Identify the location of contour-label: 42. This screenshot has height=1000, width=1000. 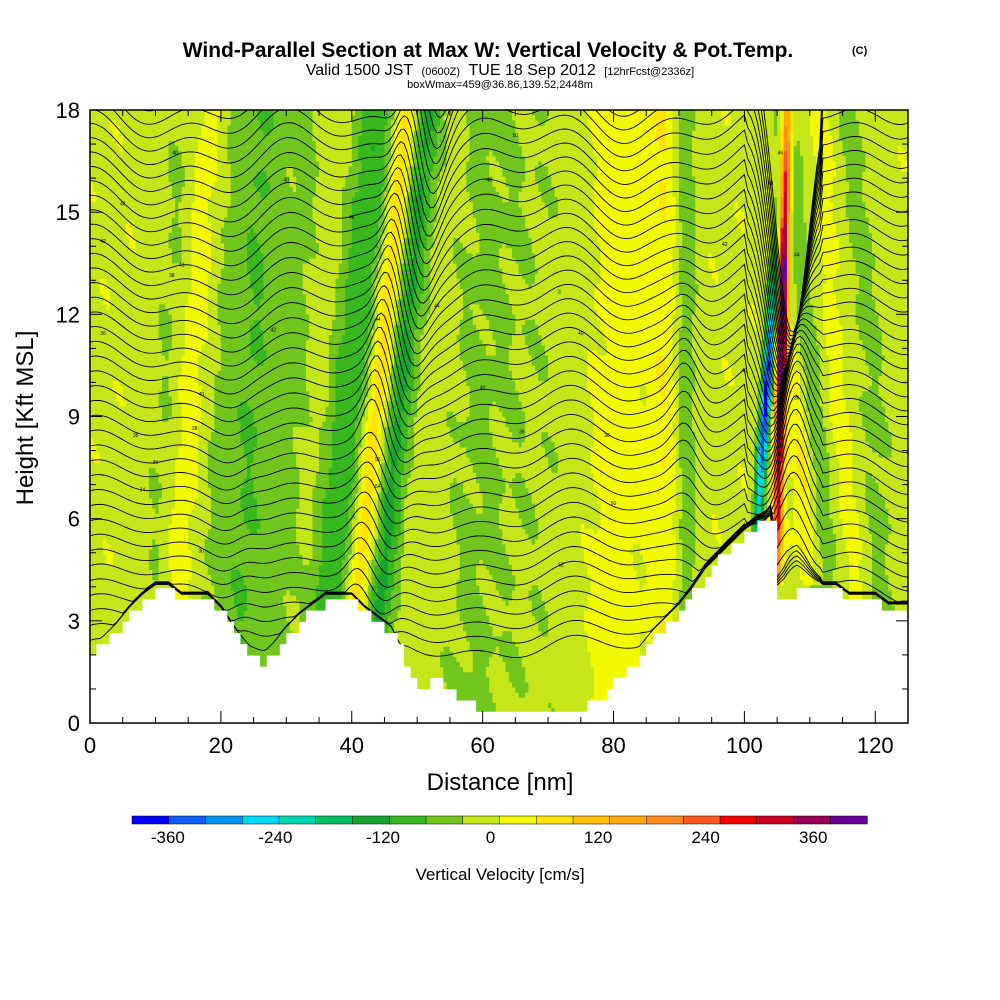
(182, 266).